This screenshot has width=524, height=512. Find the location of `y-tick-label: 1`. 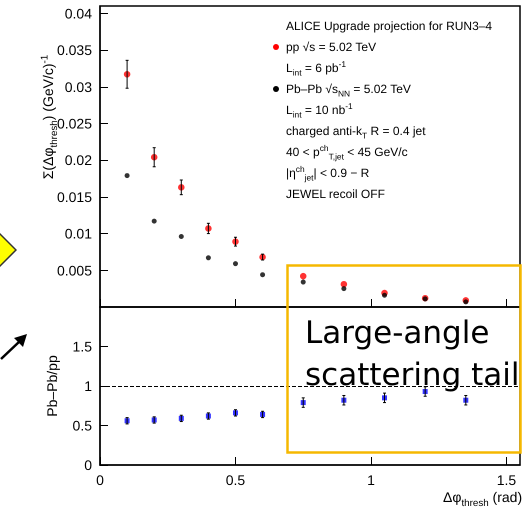

y-tick-label: 1 is located at coordinates (88, 386).